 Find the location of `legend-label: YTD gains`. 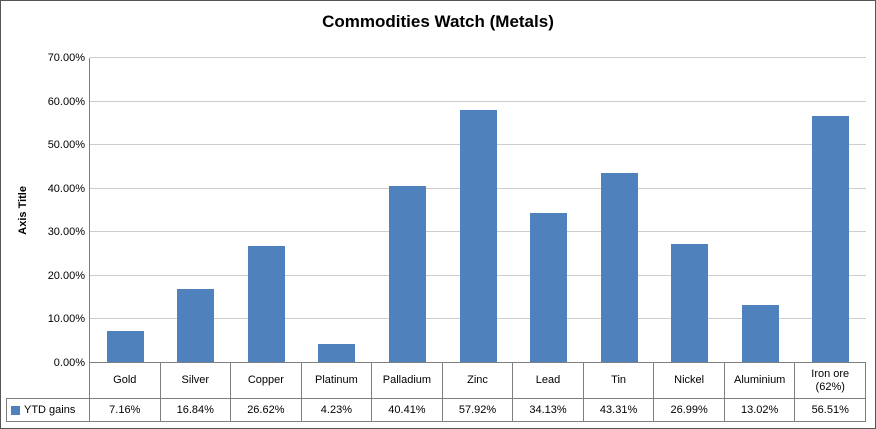

legend-label: YTD gains is located at coordinates (50, 410).